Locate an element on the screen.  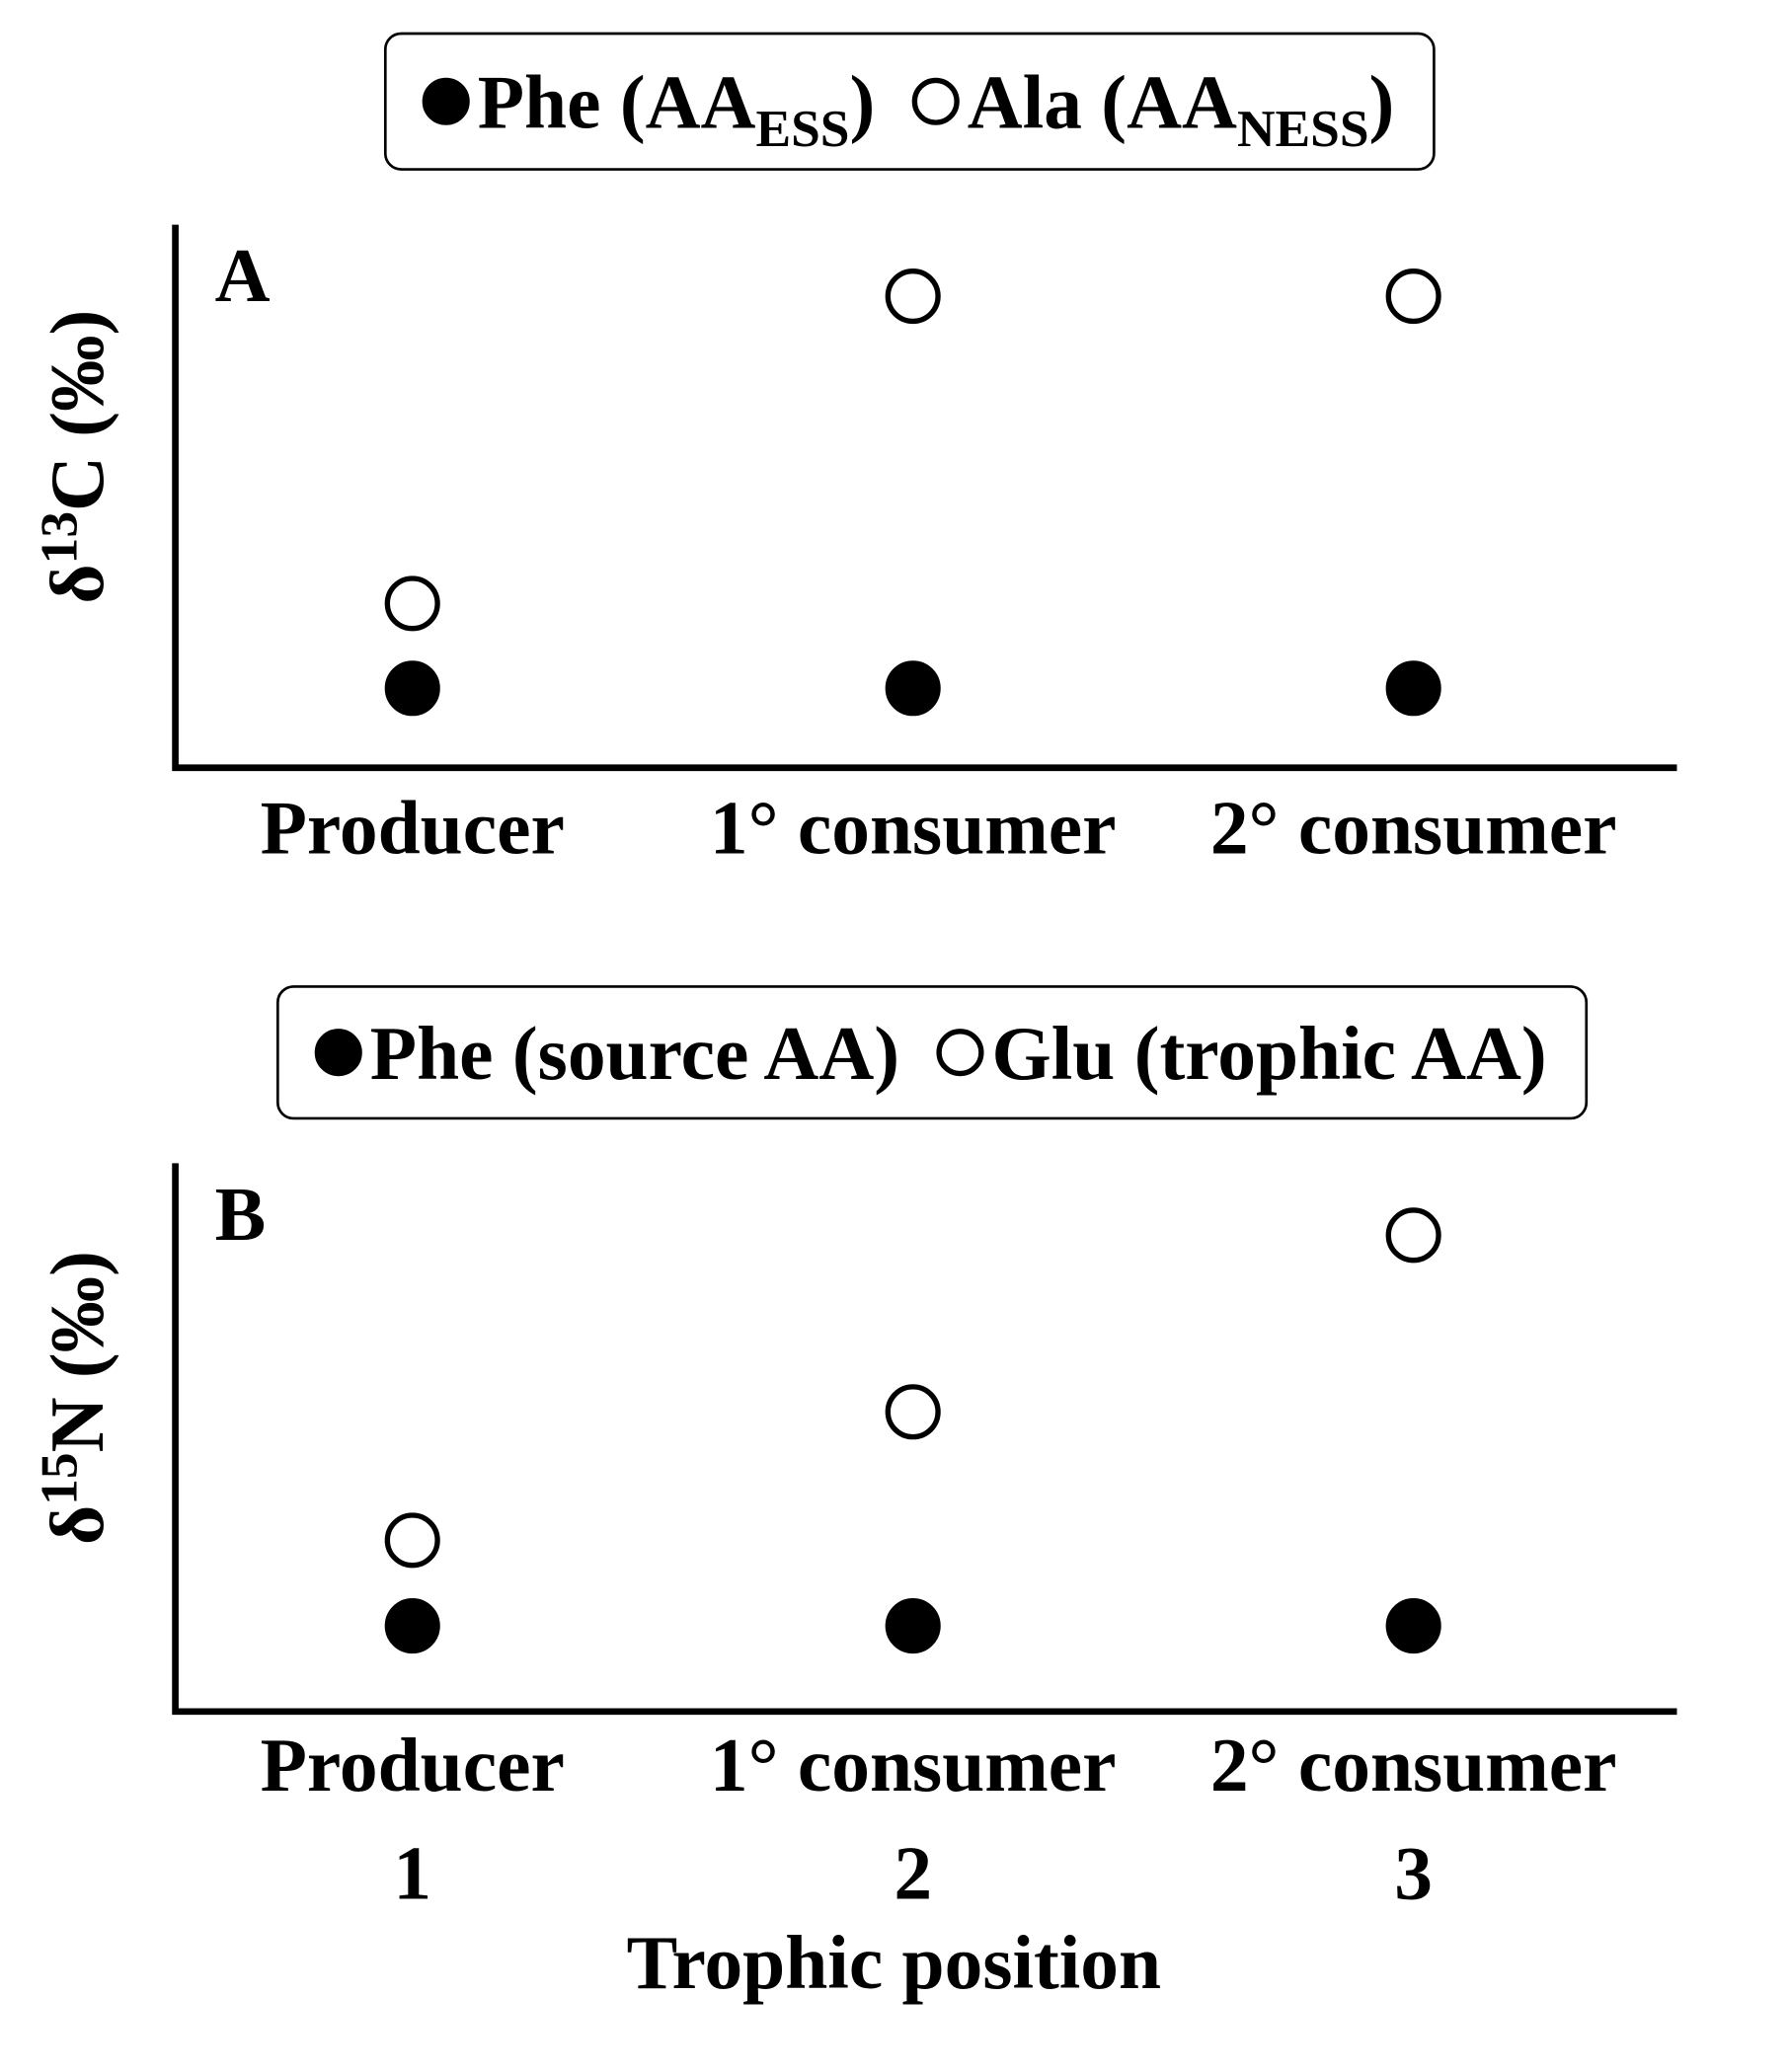
y-label-sup: 15 is located at coordinates (58, 1478).